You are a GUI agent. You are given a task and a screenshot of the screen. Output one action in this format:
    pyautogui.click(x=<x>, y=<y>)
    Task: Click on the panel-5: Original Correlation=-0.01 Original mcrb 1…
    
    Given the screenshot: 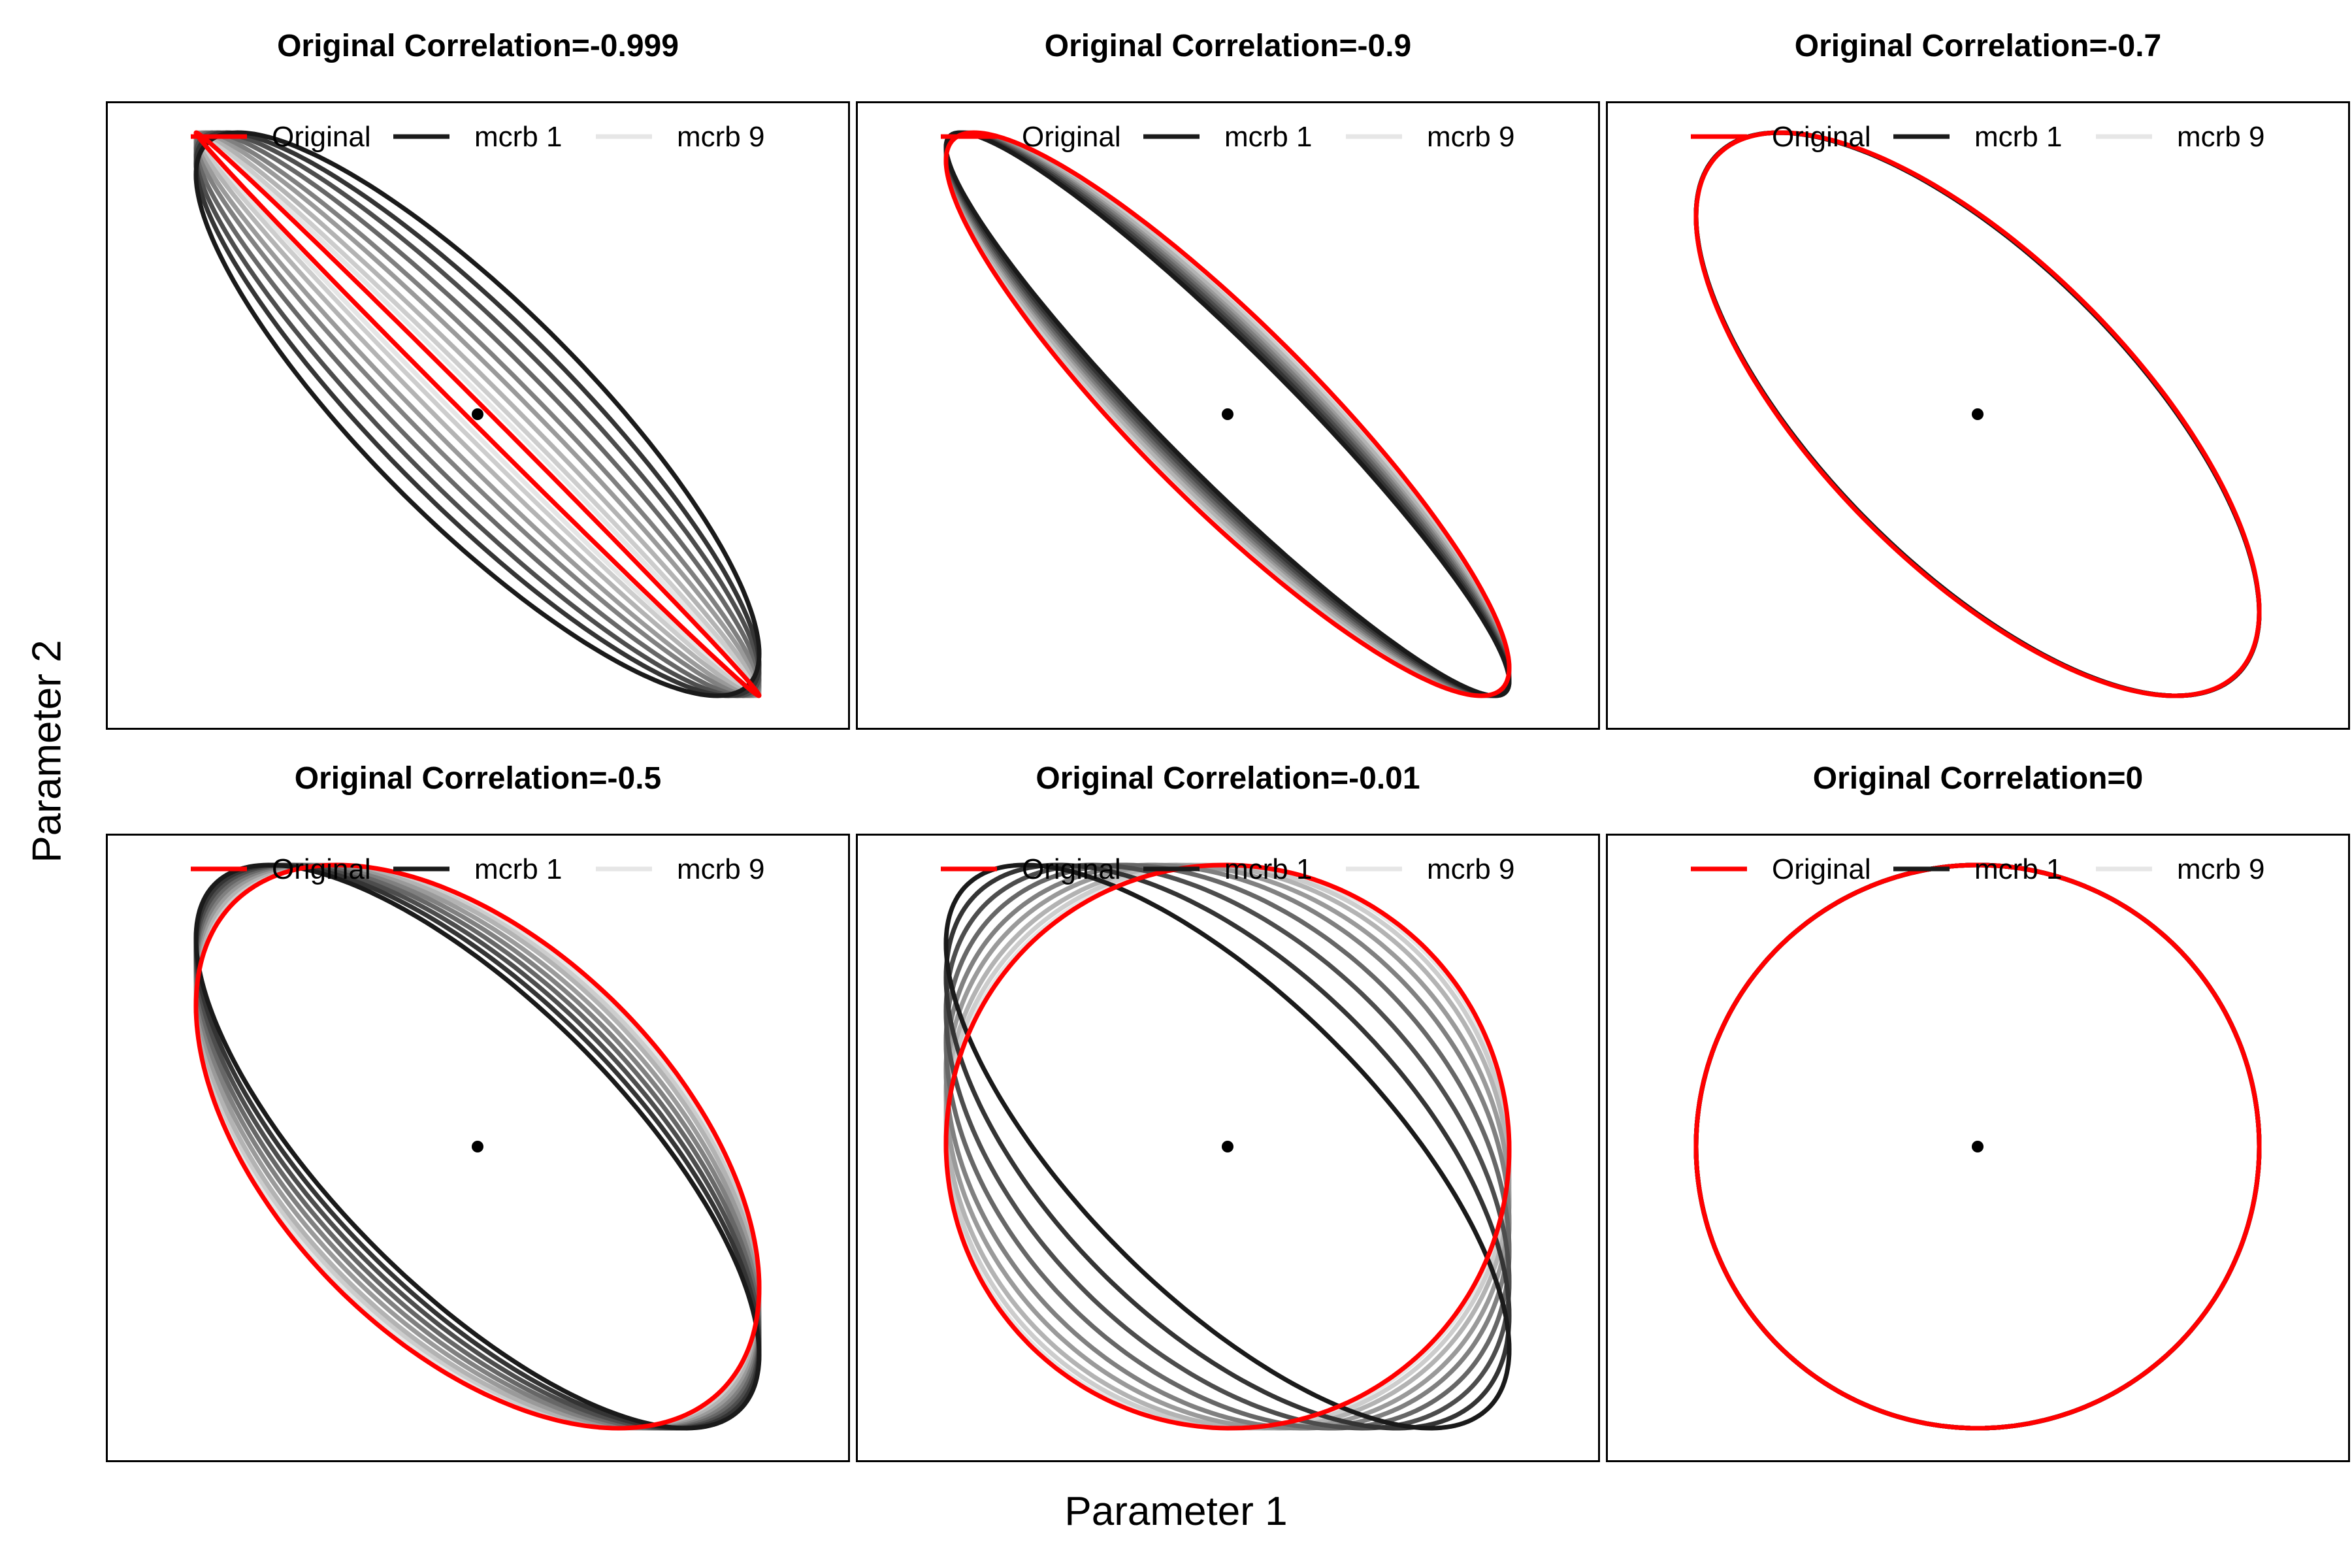 What is the action you would take?
    pyautogui.click(x=1228, y=1111)
    